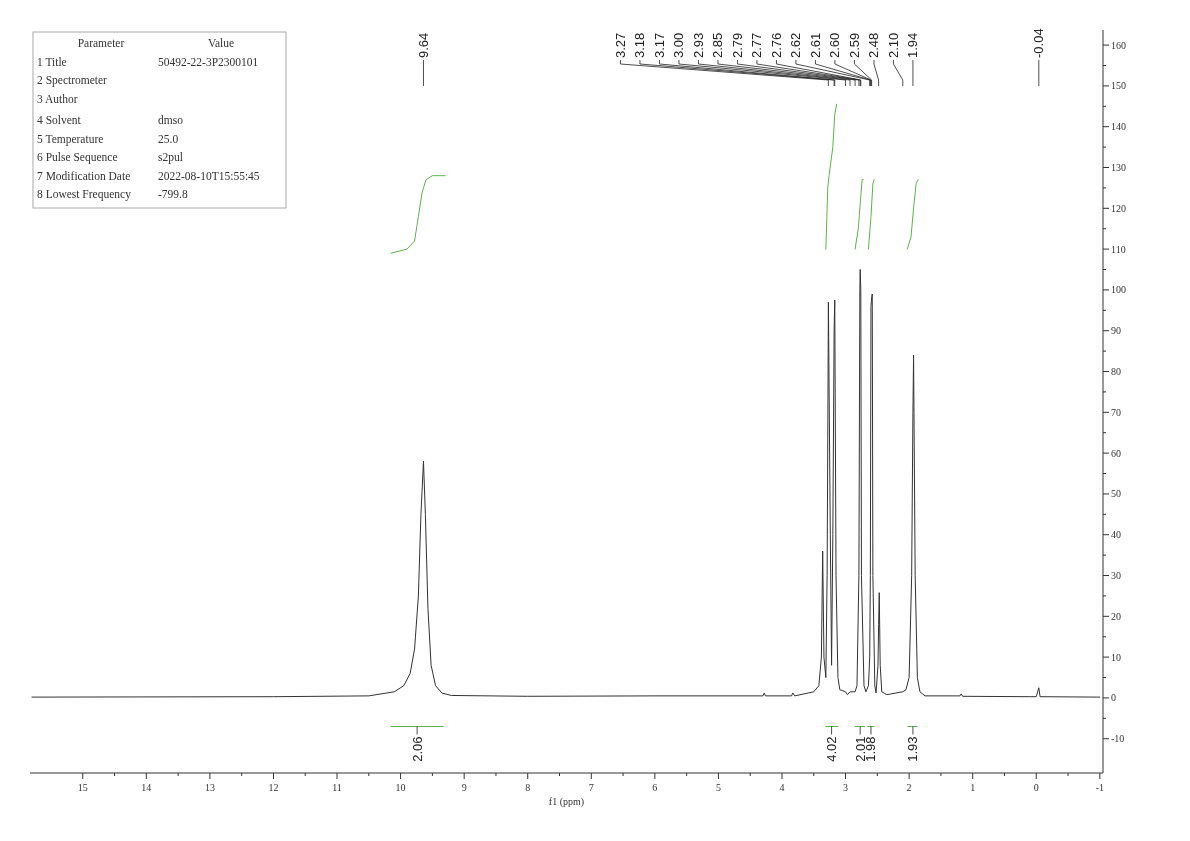 The width and height of the screenshot is (1190, 841). What do you see at coordinates (423, 45) in the screenshot?
I see `annotation: 9.64` at bounding box center [423, 45].